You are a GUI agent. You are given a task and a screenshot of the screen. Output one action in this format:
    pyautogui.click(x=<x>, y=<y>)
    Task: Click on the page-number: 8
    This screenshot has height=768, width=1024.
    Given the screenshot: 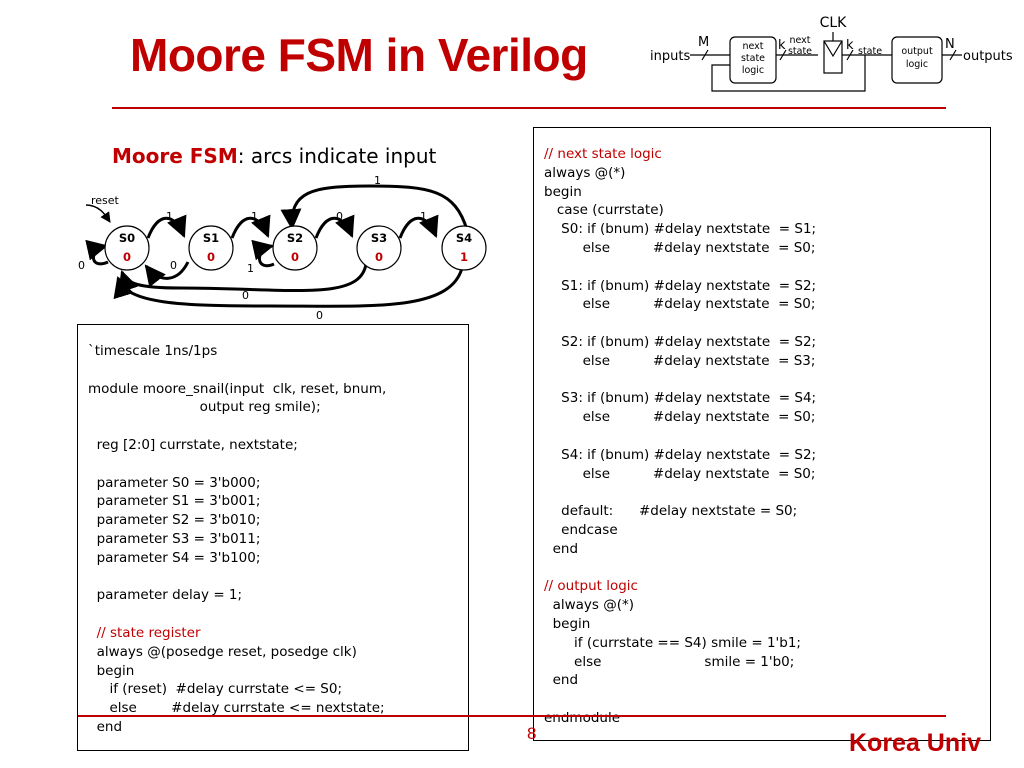 What is the action you would take?
    pyautogui.click(x=532, y=733)
    